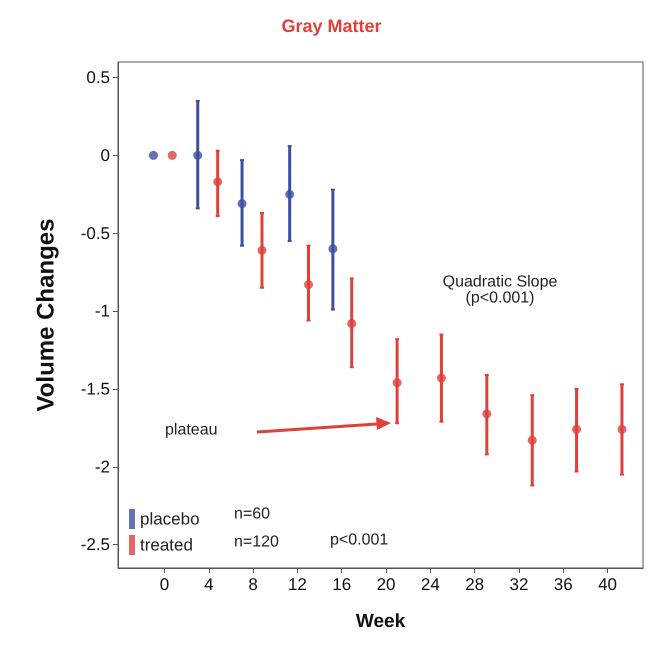 This screenshot has height=656, width=663. I want to click on x-tick-label: 0, so click(165, 584).